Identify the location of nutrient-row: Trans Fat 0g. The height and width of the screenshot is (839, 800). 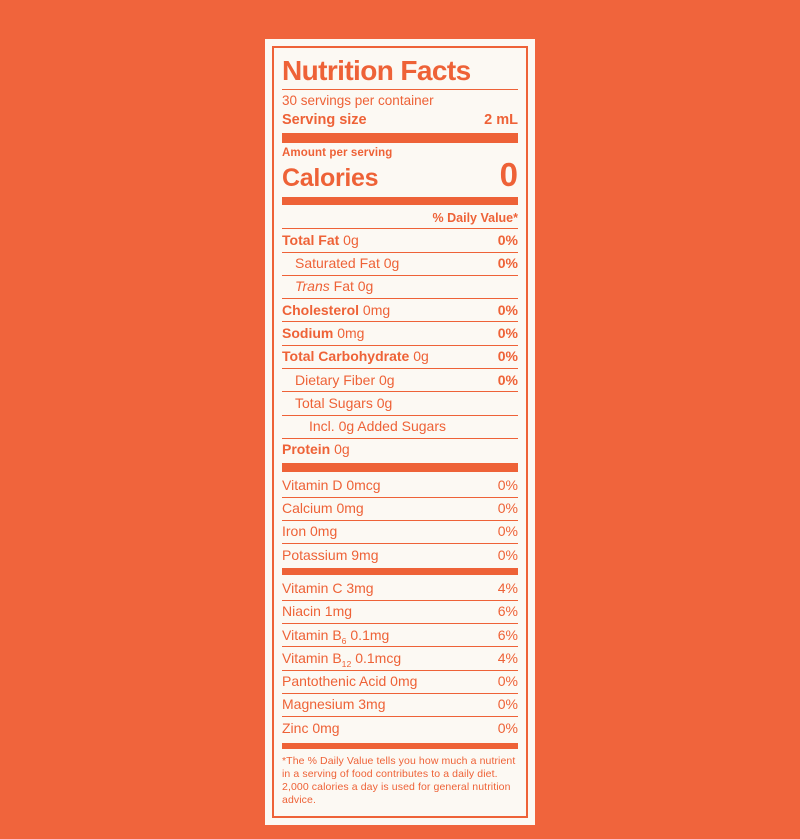
(400, 286).